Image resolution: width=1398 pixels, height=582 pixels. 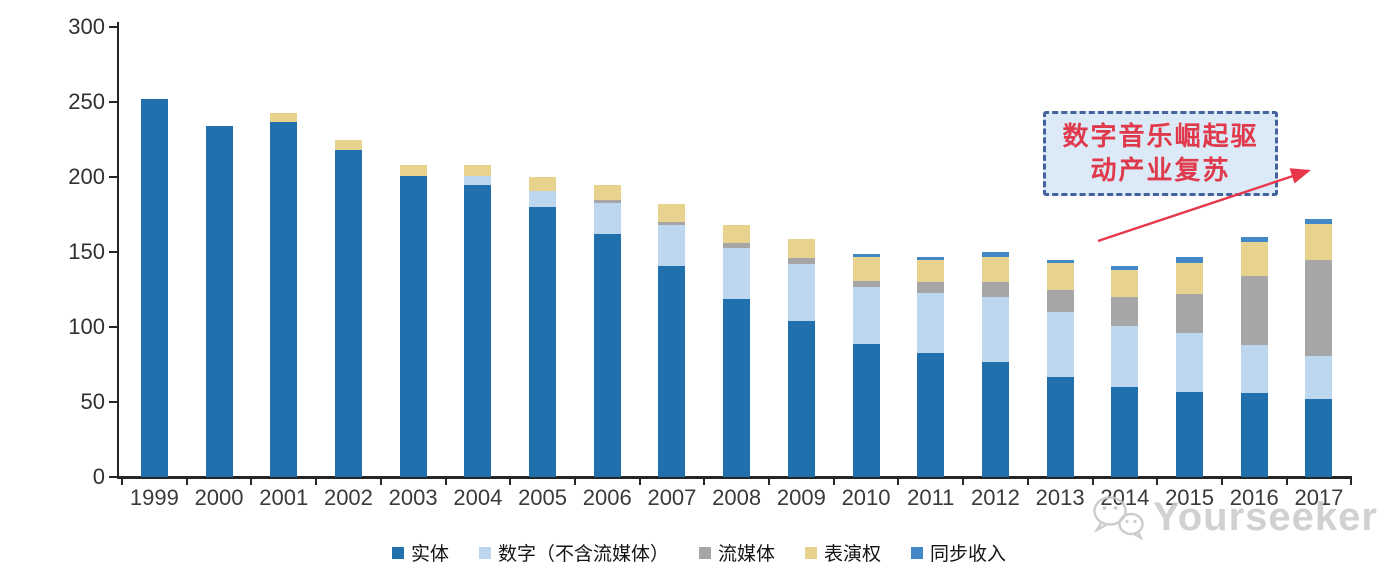 I want to click on x-axis-label-2010: 2010, so click(x=866, y=497).